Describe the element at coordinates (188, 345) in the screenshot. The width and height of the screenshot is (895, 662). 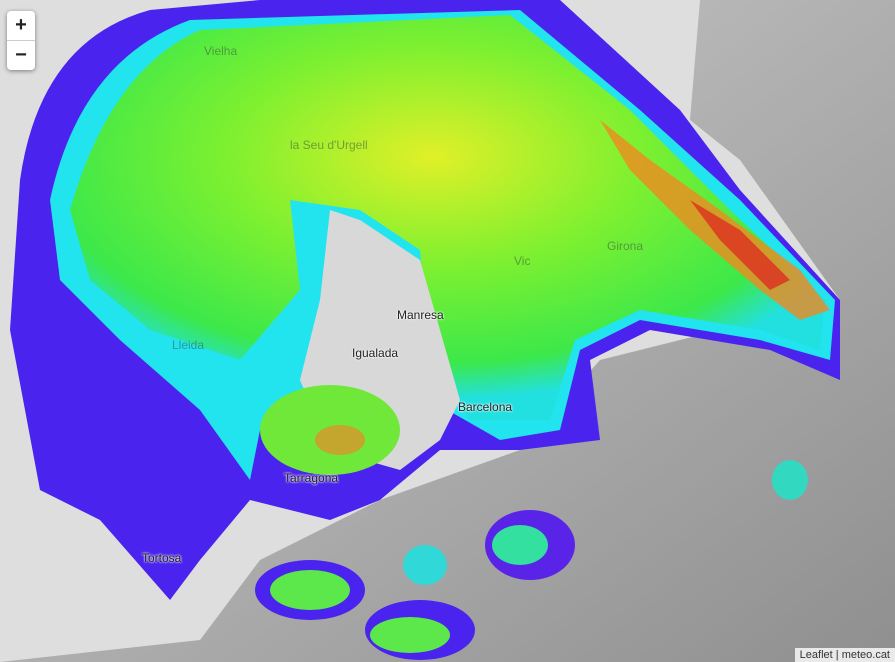
I see `city-label-lleida: Lleida` at that location.